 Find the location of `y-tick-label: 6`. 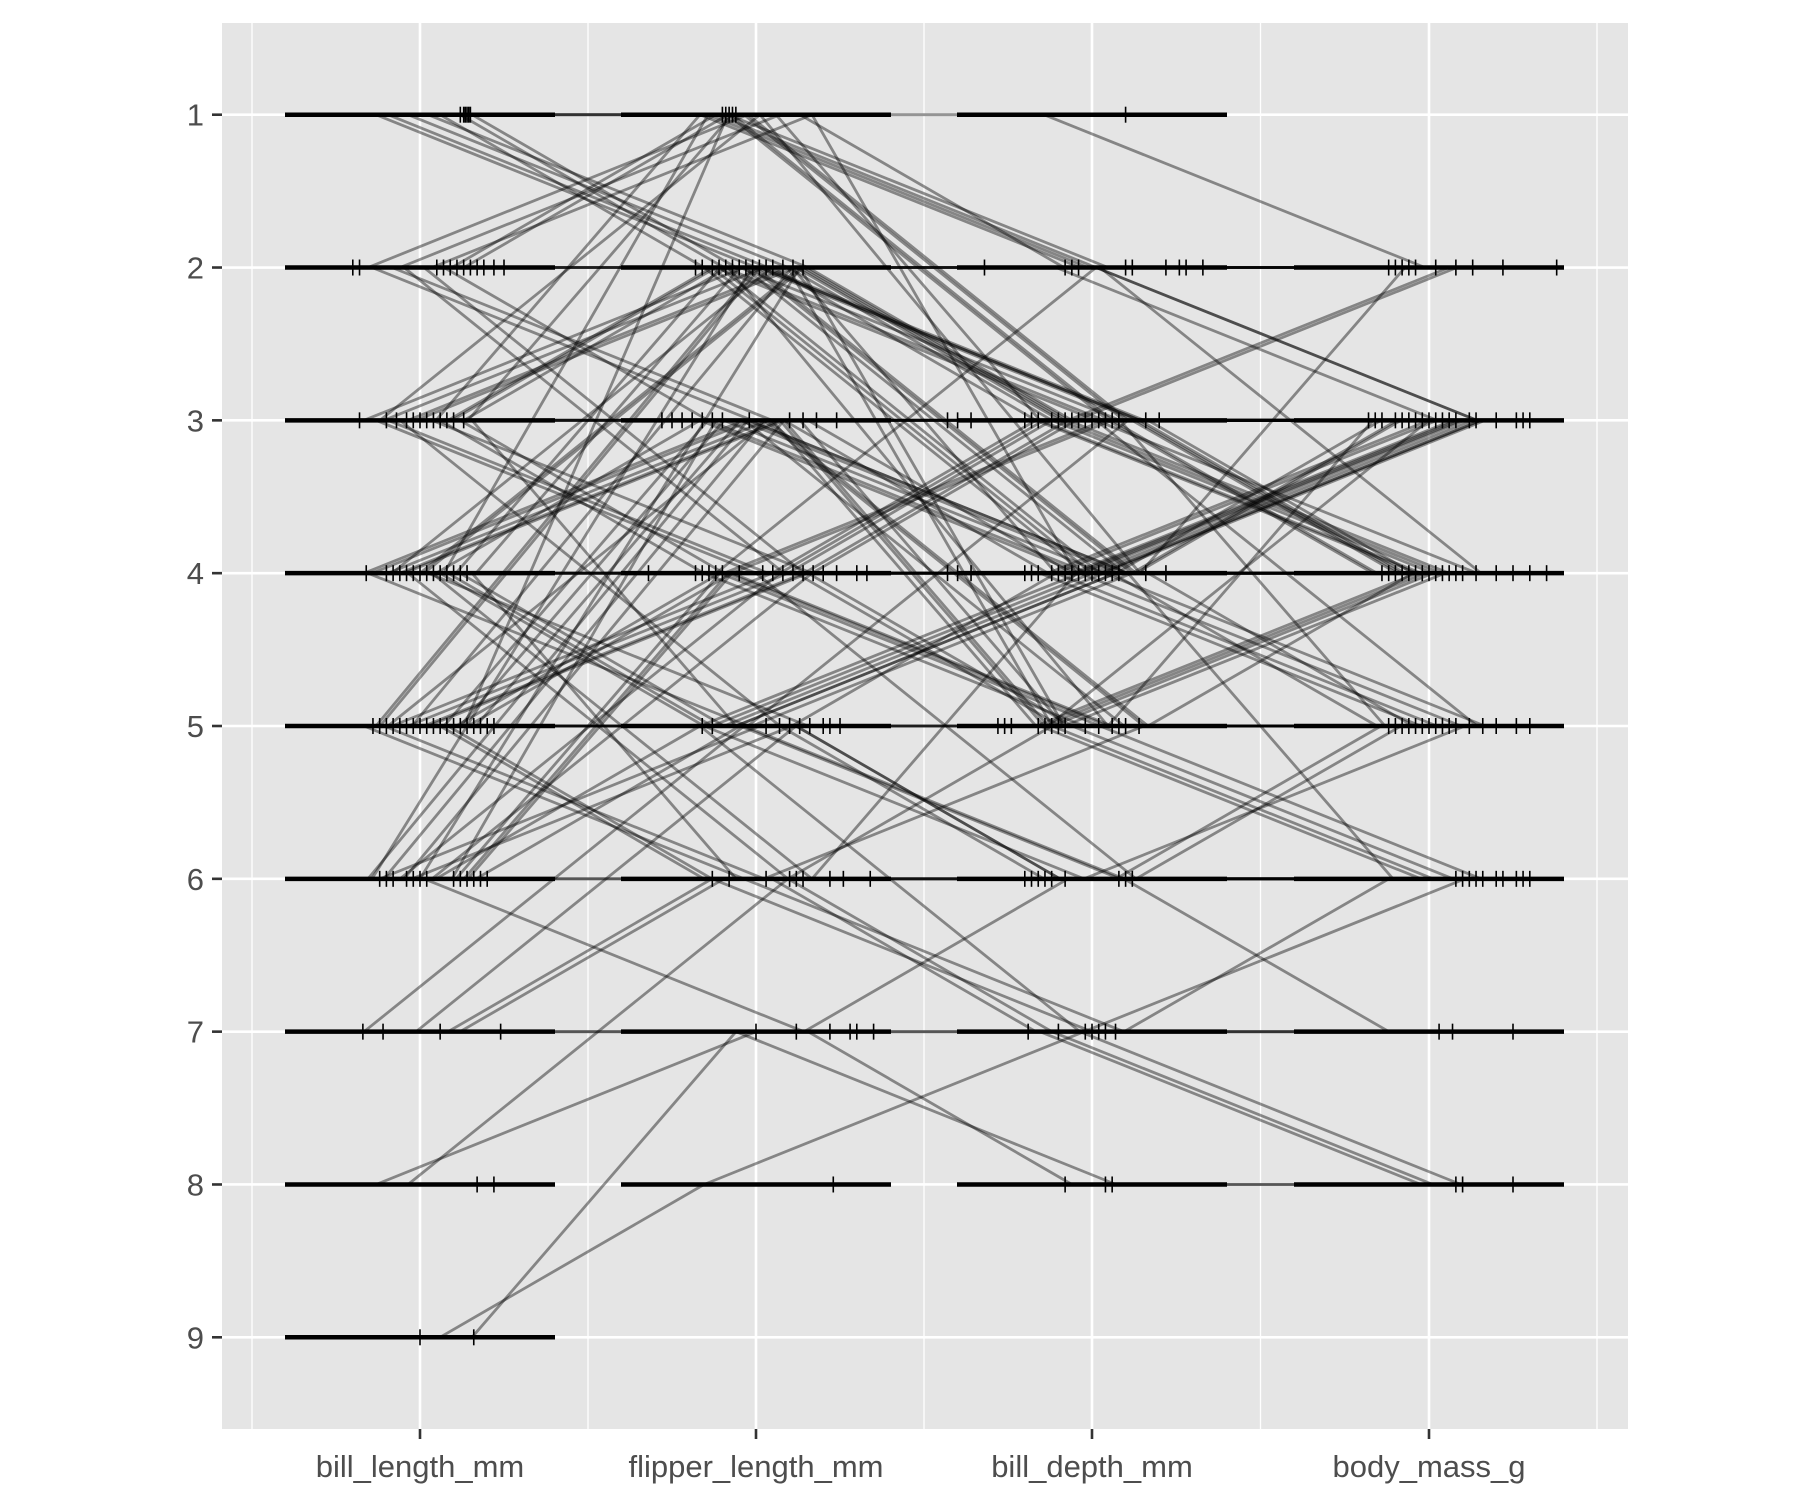

y-tick-label: 6 is located at coordinates (195, 879).